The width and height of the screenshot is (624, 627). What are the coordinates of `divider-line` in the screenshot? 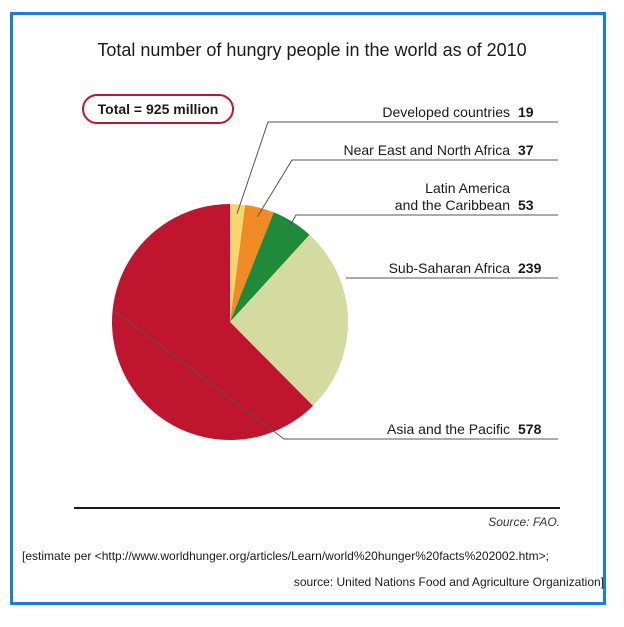 It's located at (317, 508).